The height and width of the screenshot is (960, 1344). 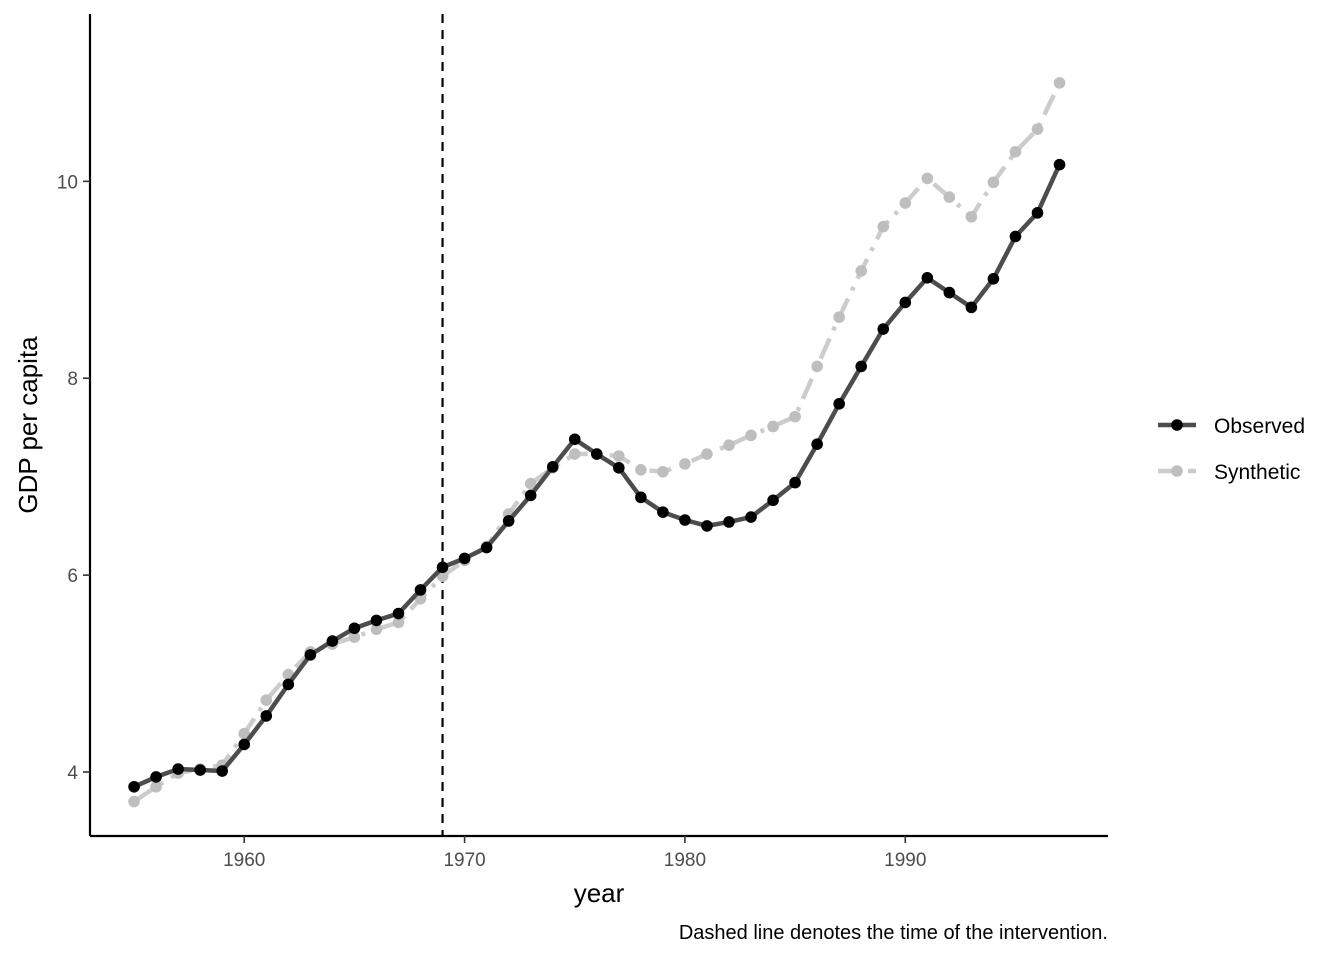 I want to click on x-tick-label: 1980, so click(x=685, y=860).